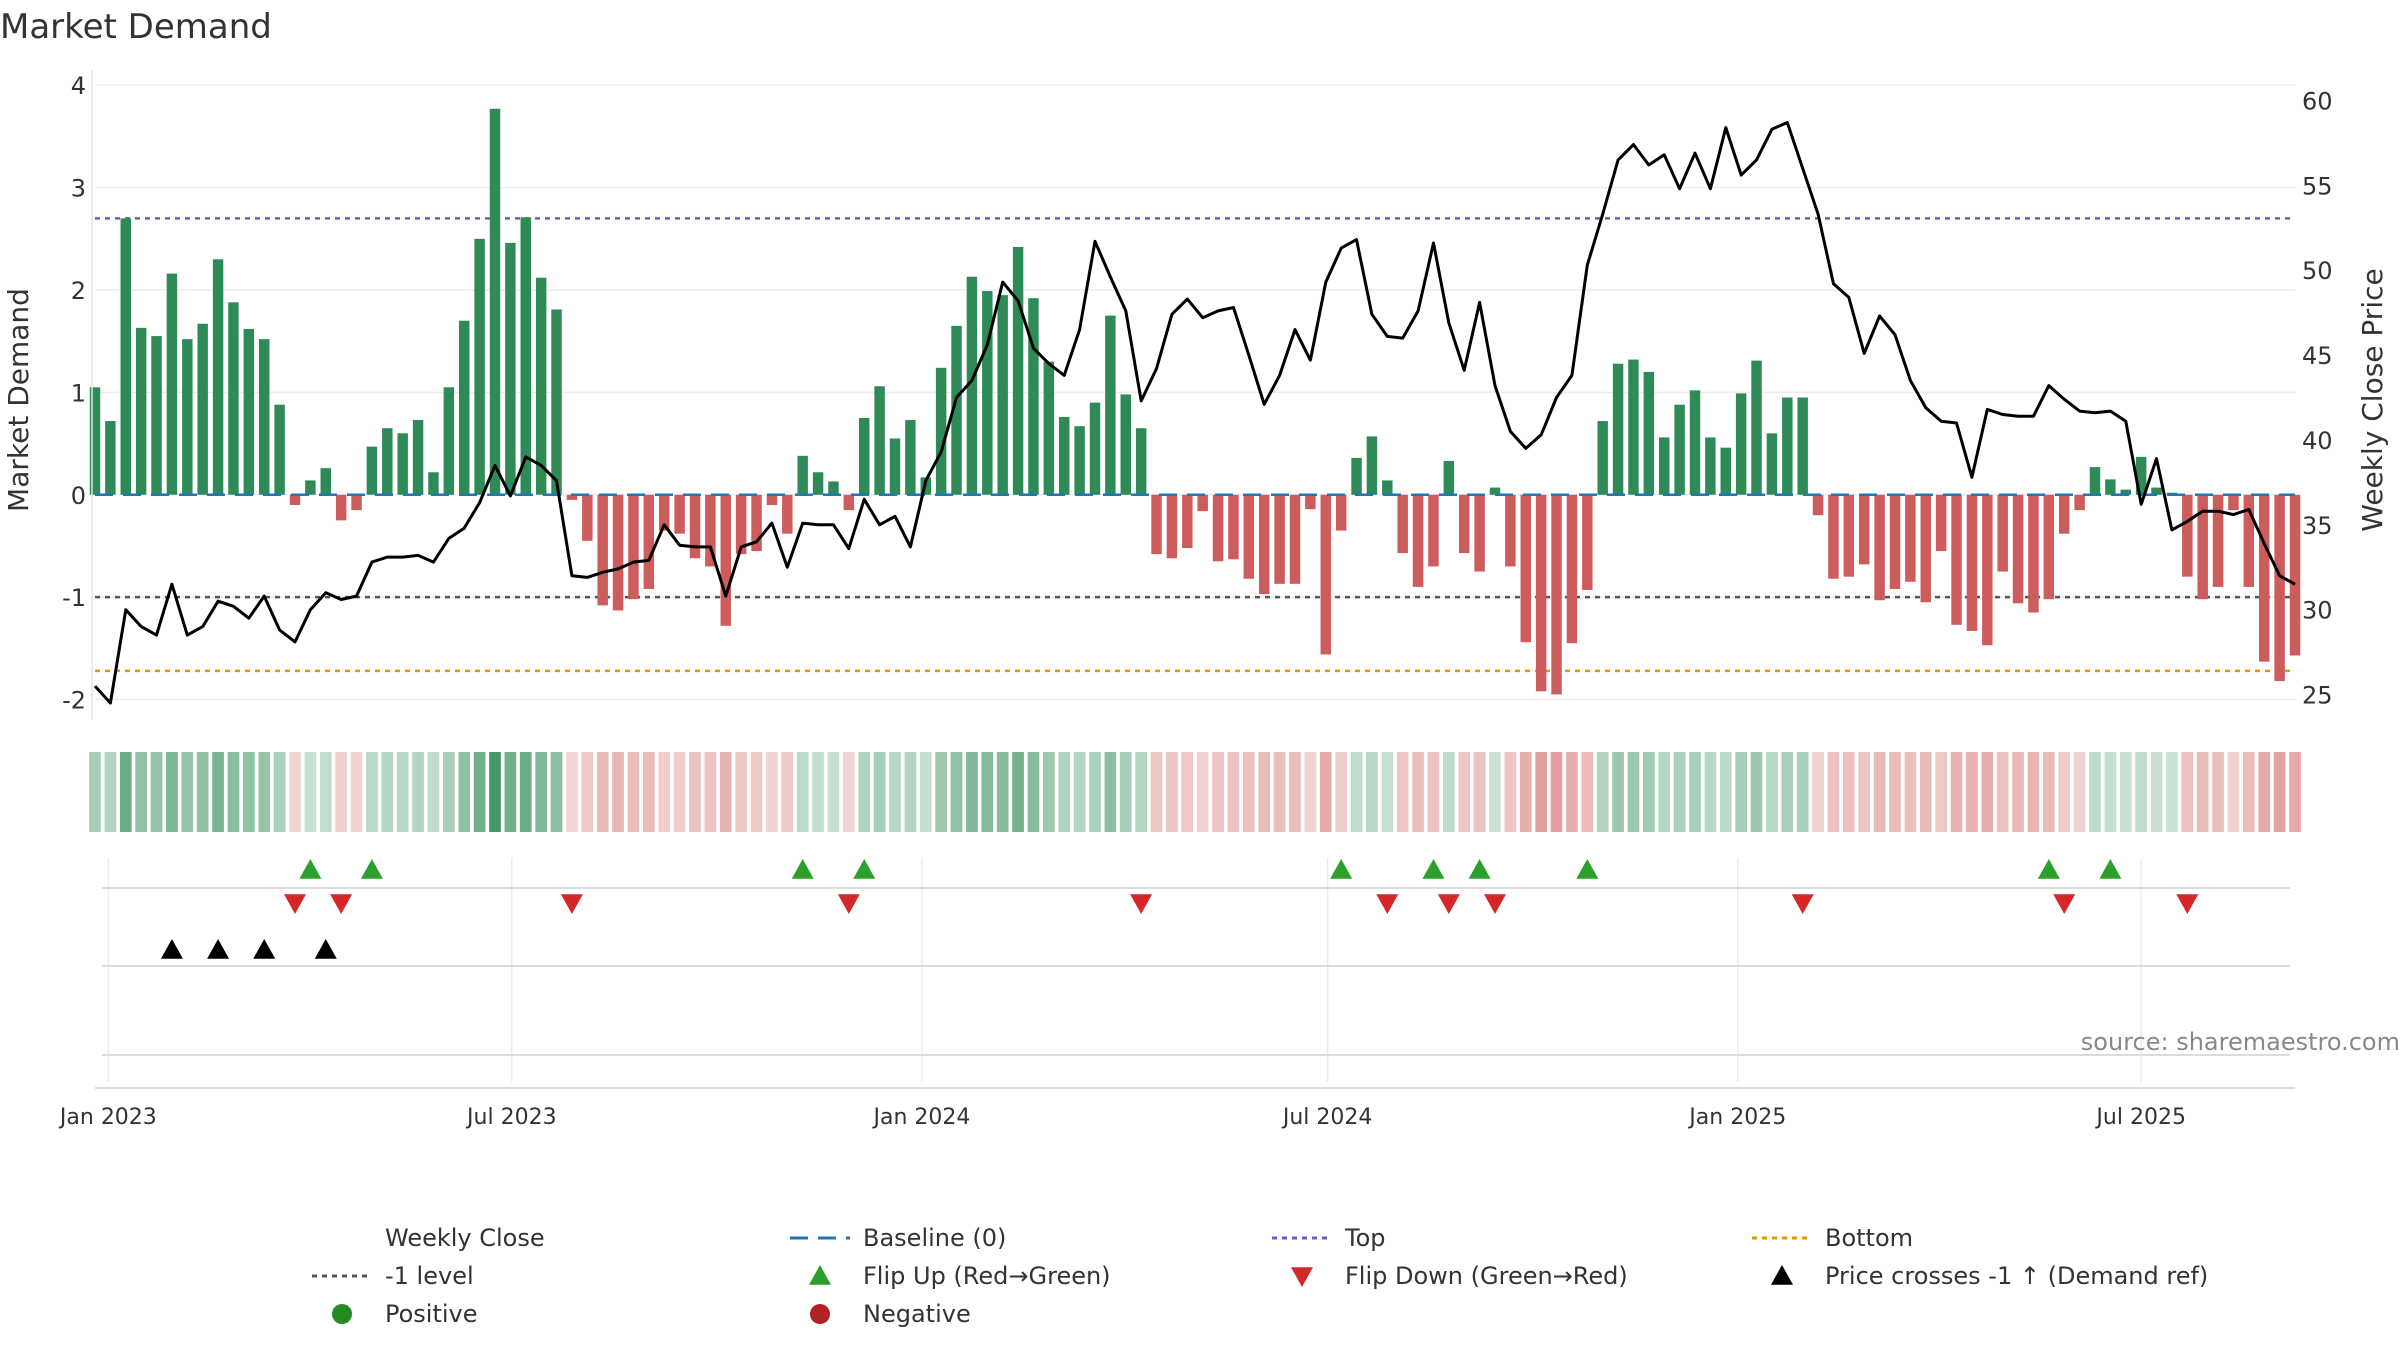 The image size is (2400, 1350). Describe the element at coordinates (2317, 441) in the screenshot. I see `y2tick-label: 40` at that location.